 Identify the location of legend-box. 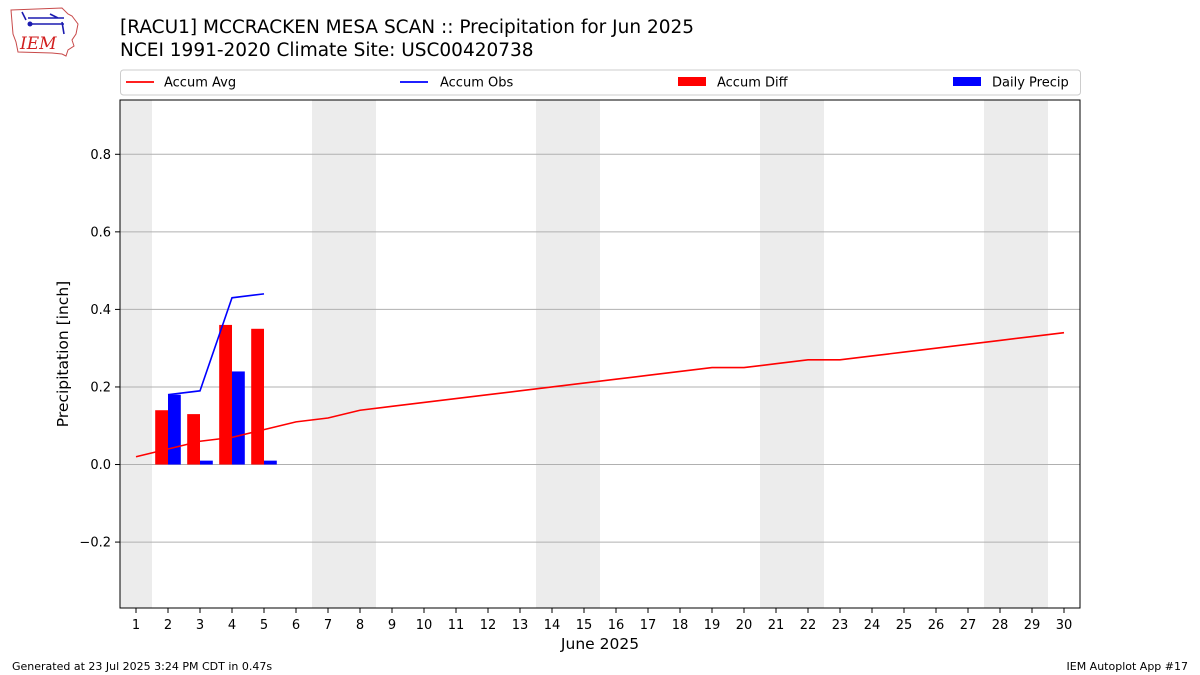
(600, 82).